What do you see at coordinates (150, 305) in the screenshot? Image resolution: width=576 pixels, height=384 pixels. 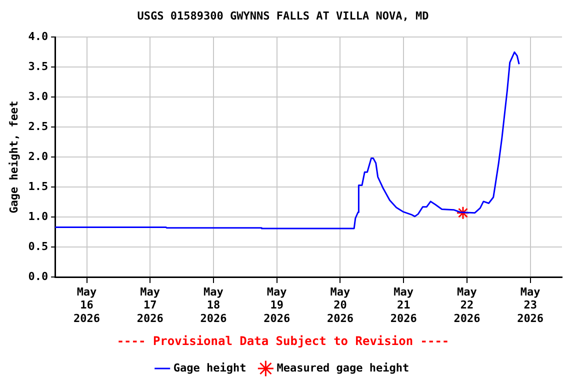 I see `x-tick-label: May 17 2026` at bounding box center [150, 305].